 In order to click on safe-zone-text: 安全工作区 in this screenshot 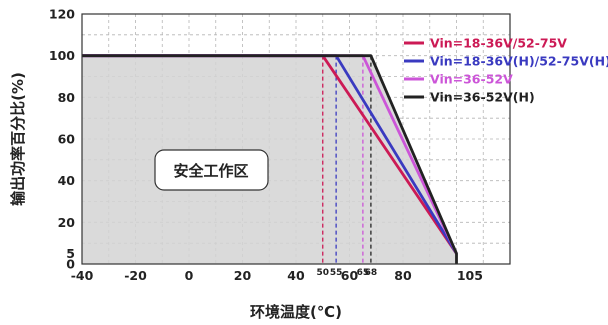, I will do `click(210, 171)`.